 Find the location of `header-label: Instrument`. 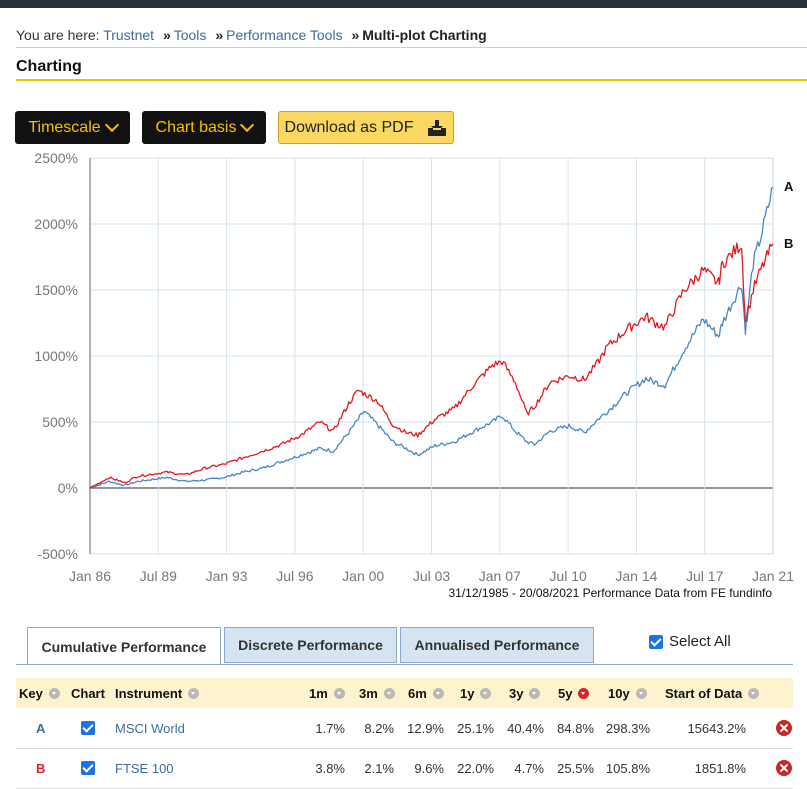

header-label: Instrument is located at coordinates (149, 693).